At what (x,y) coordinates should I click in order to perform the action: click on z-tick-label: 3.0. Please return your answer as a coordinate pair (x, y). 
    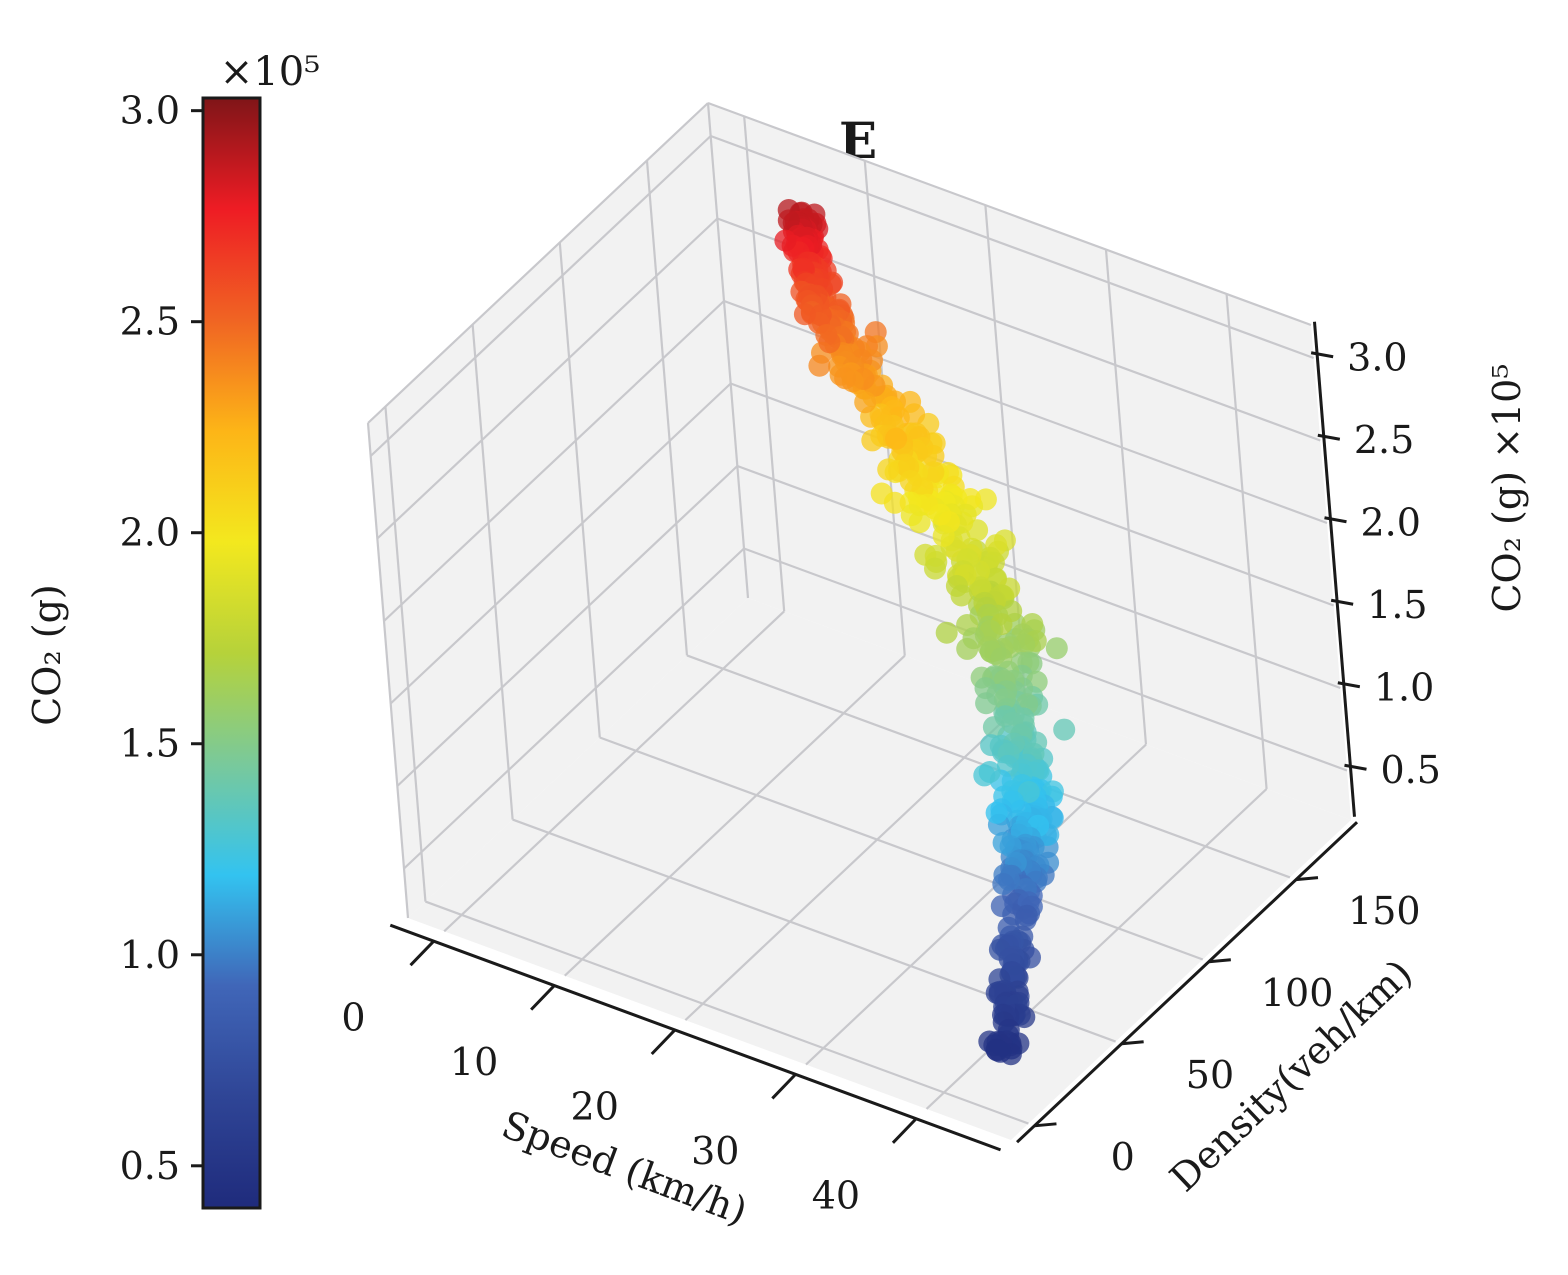
    Looking at the image, I should click on (1377, 358).